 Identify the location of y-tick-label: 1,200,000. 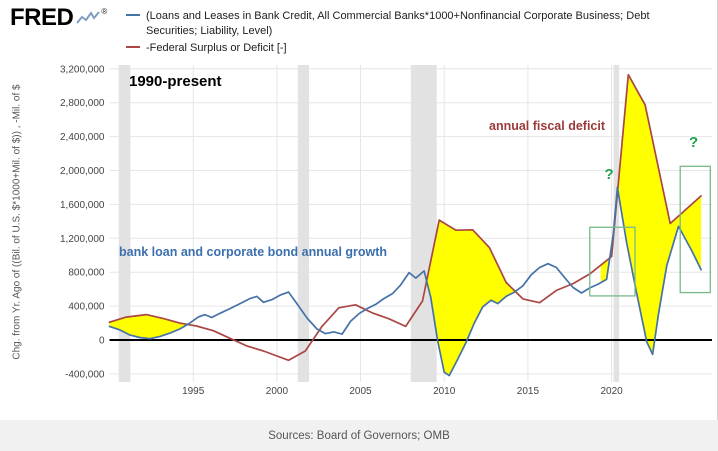
(82, 239).